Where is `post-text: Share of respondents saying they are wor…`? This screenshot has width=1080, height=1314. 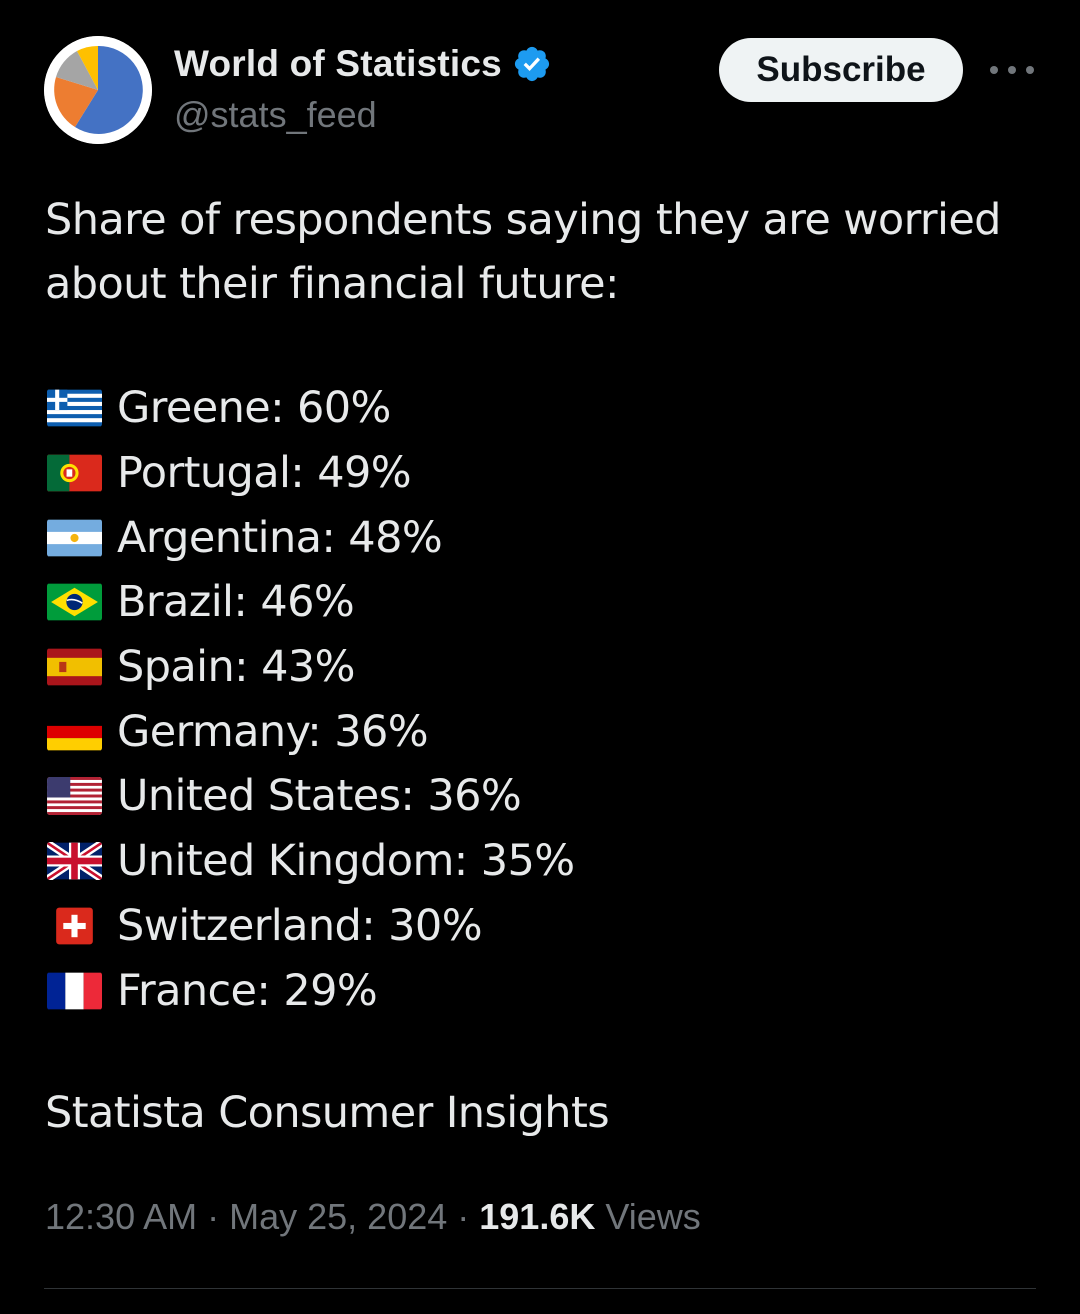 post-text: Share of respondents saying they are wor… is located at coordinates (540, 252).